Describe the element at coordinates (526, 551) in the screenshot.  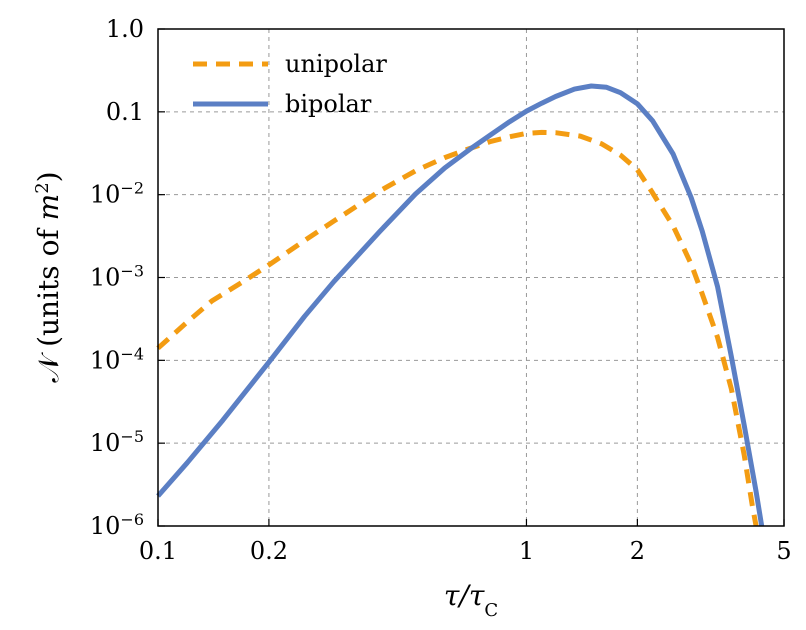
I see `x-tick-label: 1` at that location.